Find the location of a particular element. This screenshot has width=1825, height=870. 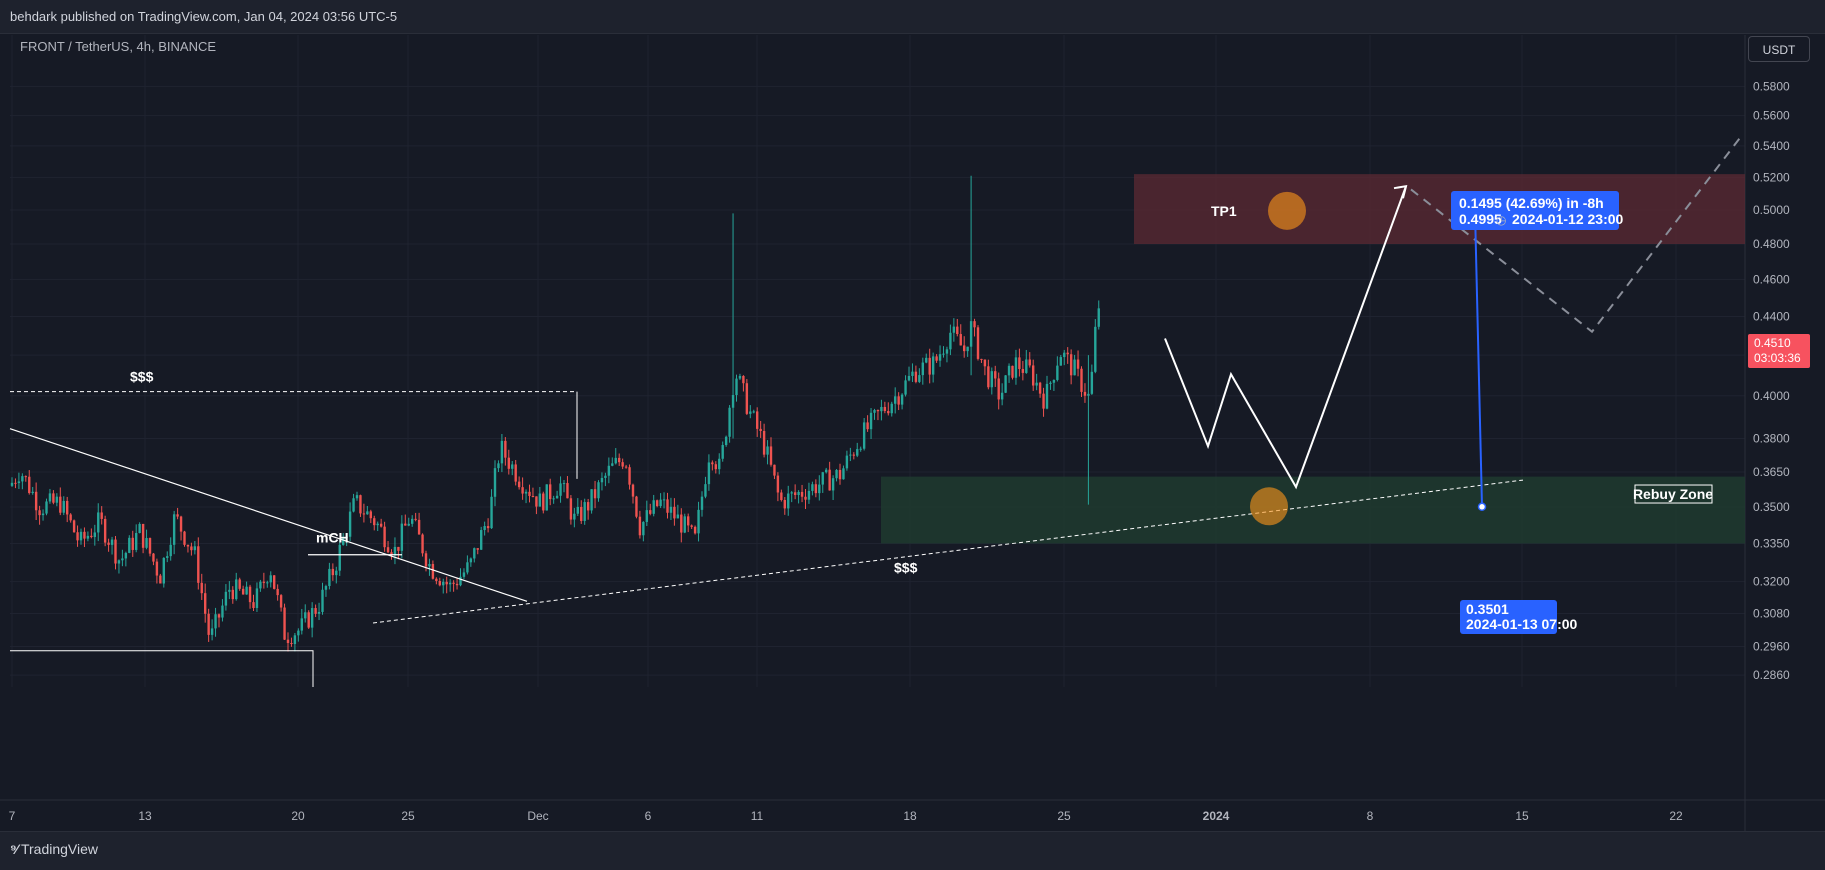

range-box is located at coordinates (162, 668).